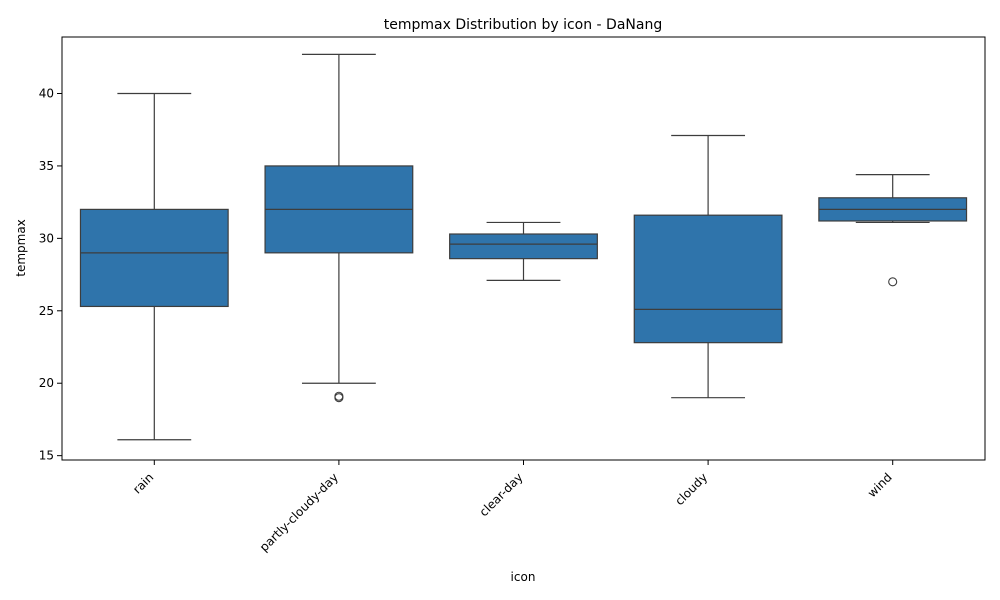 This screenshot has width=1000, height=600. I want to click on box-group-clear-day, so click(523, 251).